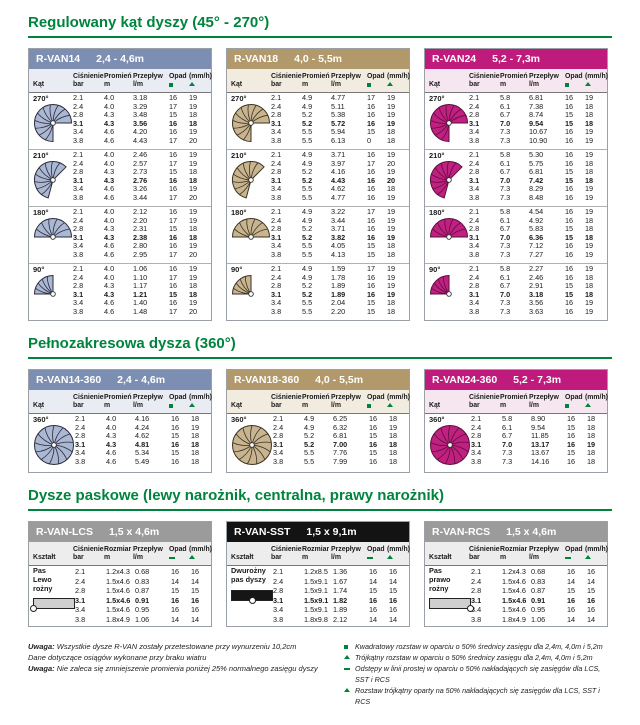 This screenshot has width=640, height=725. What do you see at coordinates (450, 579) in the screenshot?
I see `shape-label: Pas prawo rożny` at bounding box center [450, 579].